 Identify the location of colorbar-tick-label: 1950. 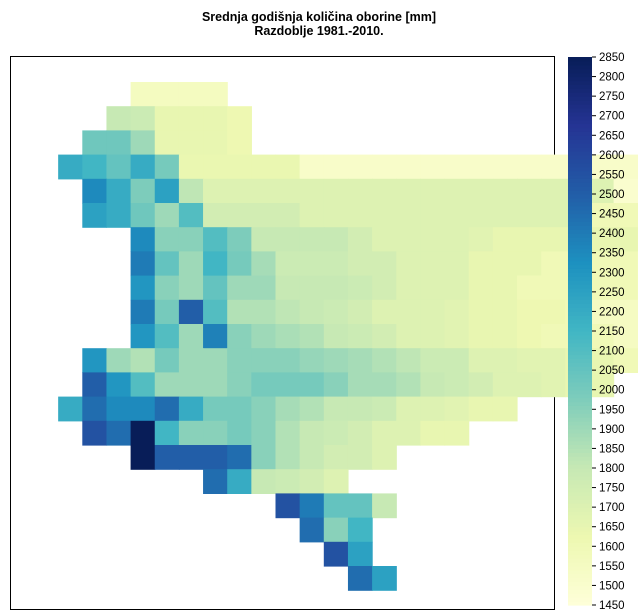
(612, 410).